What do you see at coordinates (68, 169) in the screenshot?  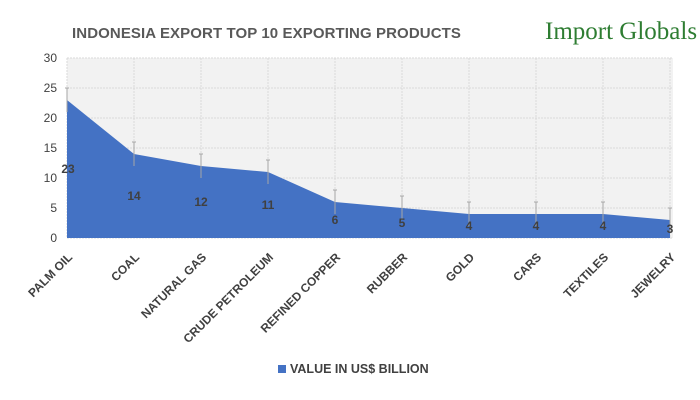 I see `data-label: 23` at bounding box center [68, 169].